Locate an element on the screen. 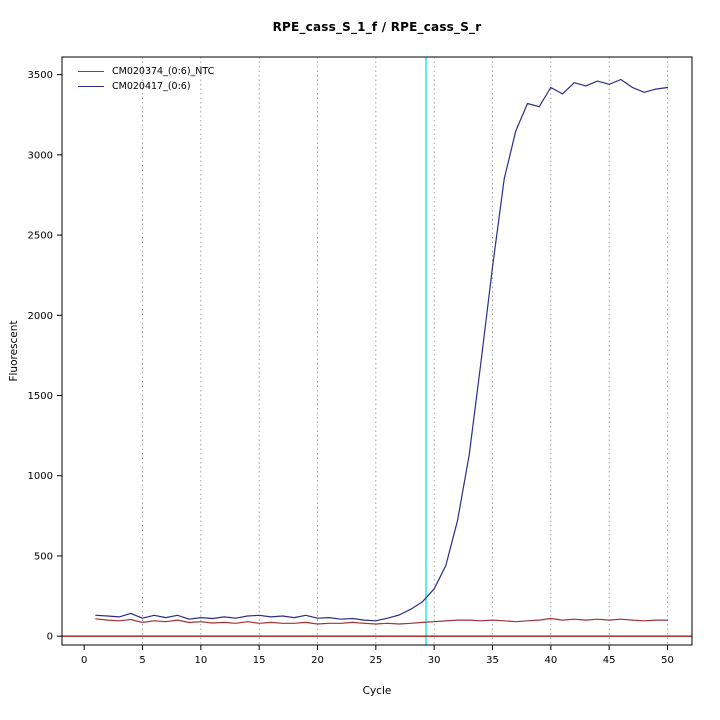 This screenshot has height=720, width=720. chart-title: RPE_cass_S_1_f / RPE_cass_S_r is located at coordinates (377, 27).